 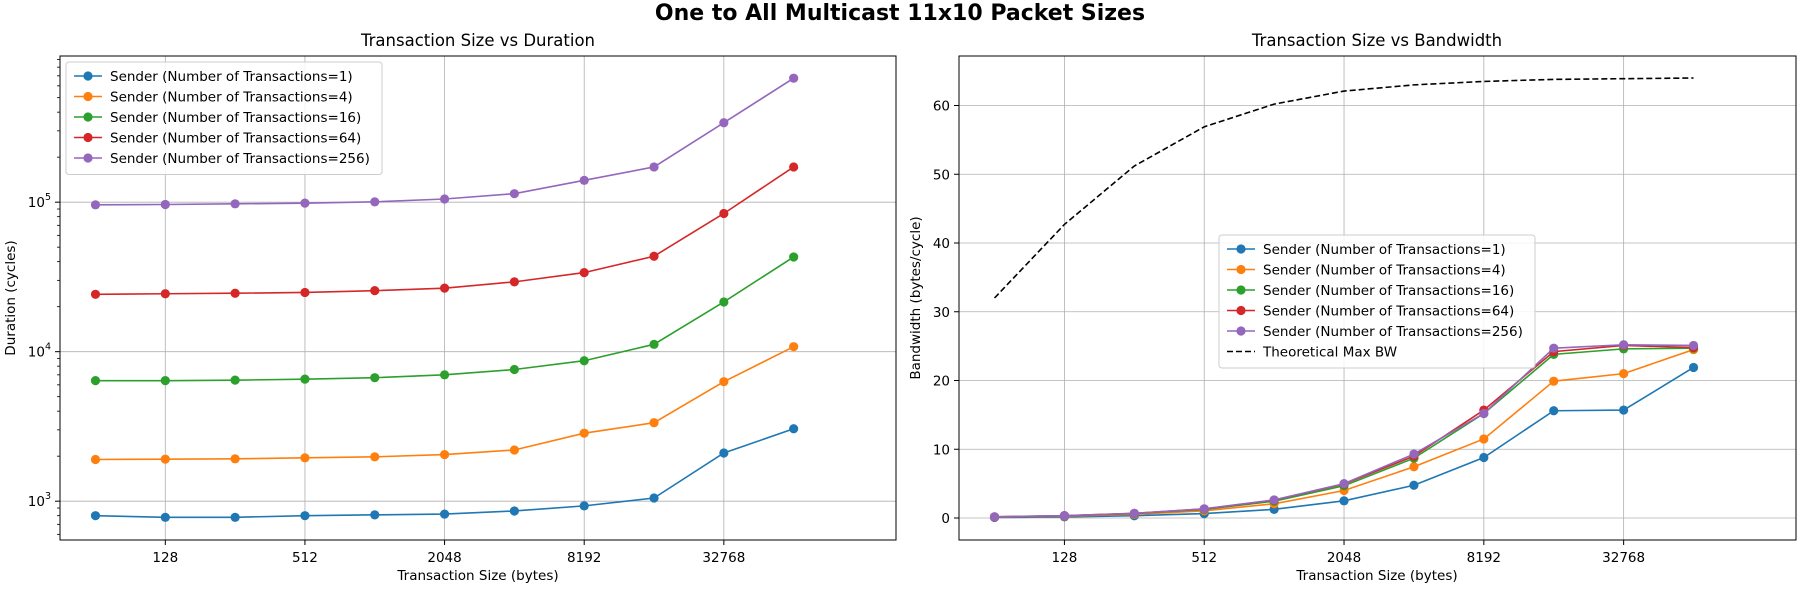 What do you see at coordinates (1329, 353) in the screenshot?
I see `bandwidth-legend-label-5: Theoretical Max BW` at bounding box center [1329, 353].